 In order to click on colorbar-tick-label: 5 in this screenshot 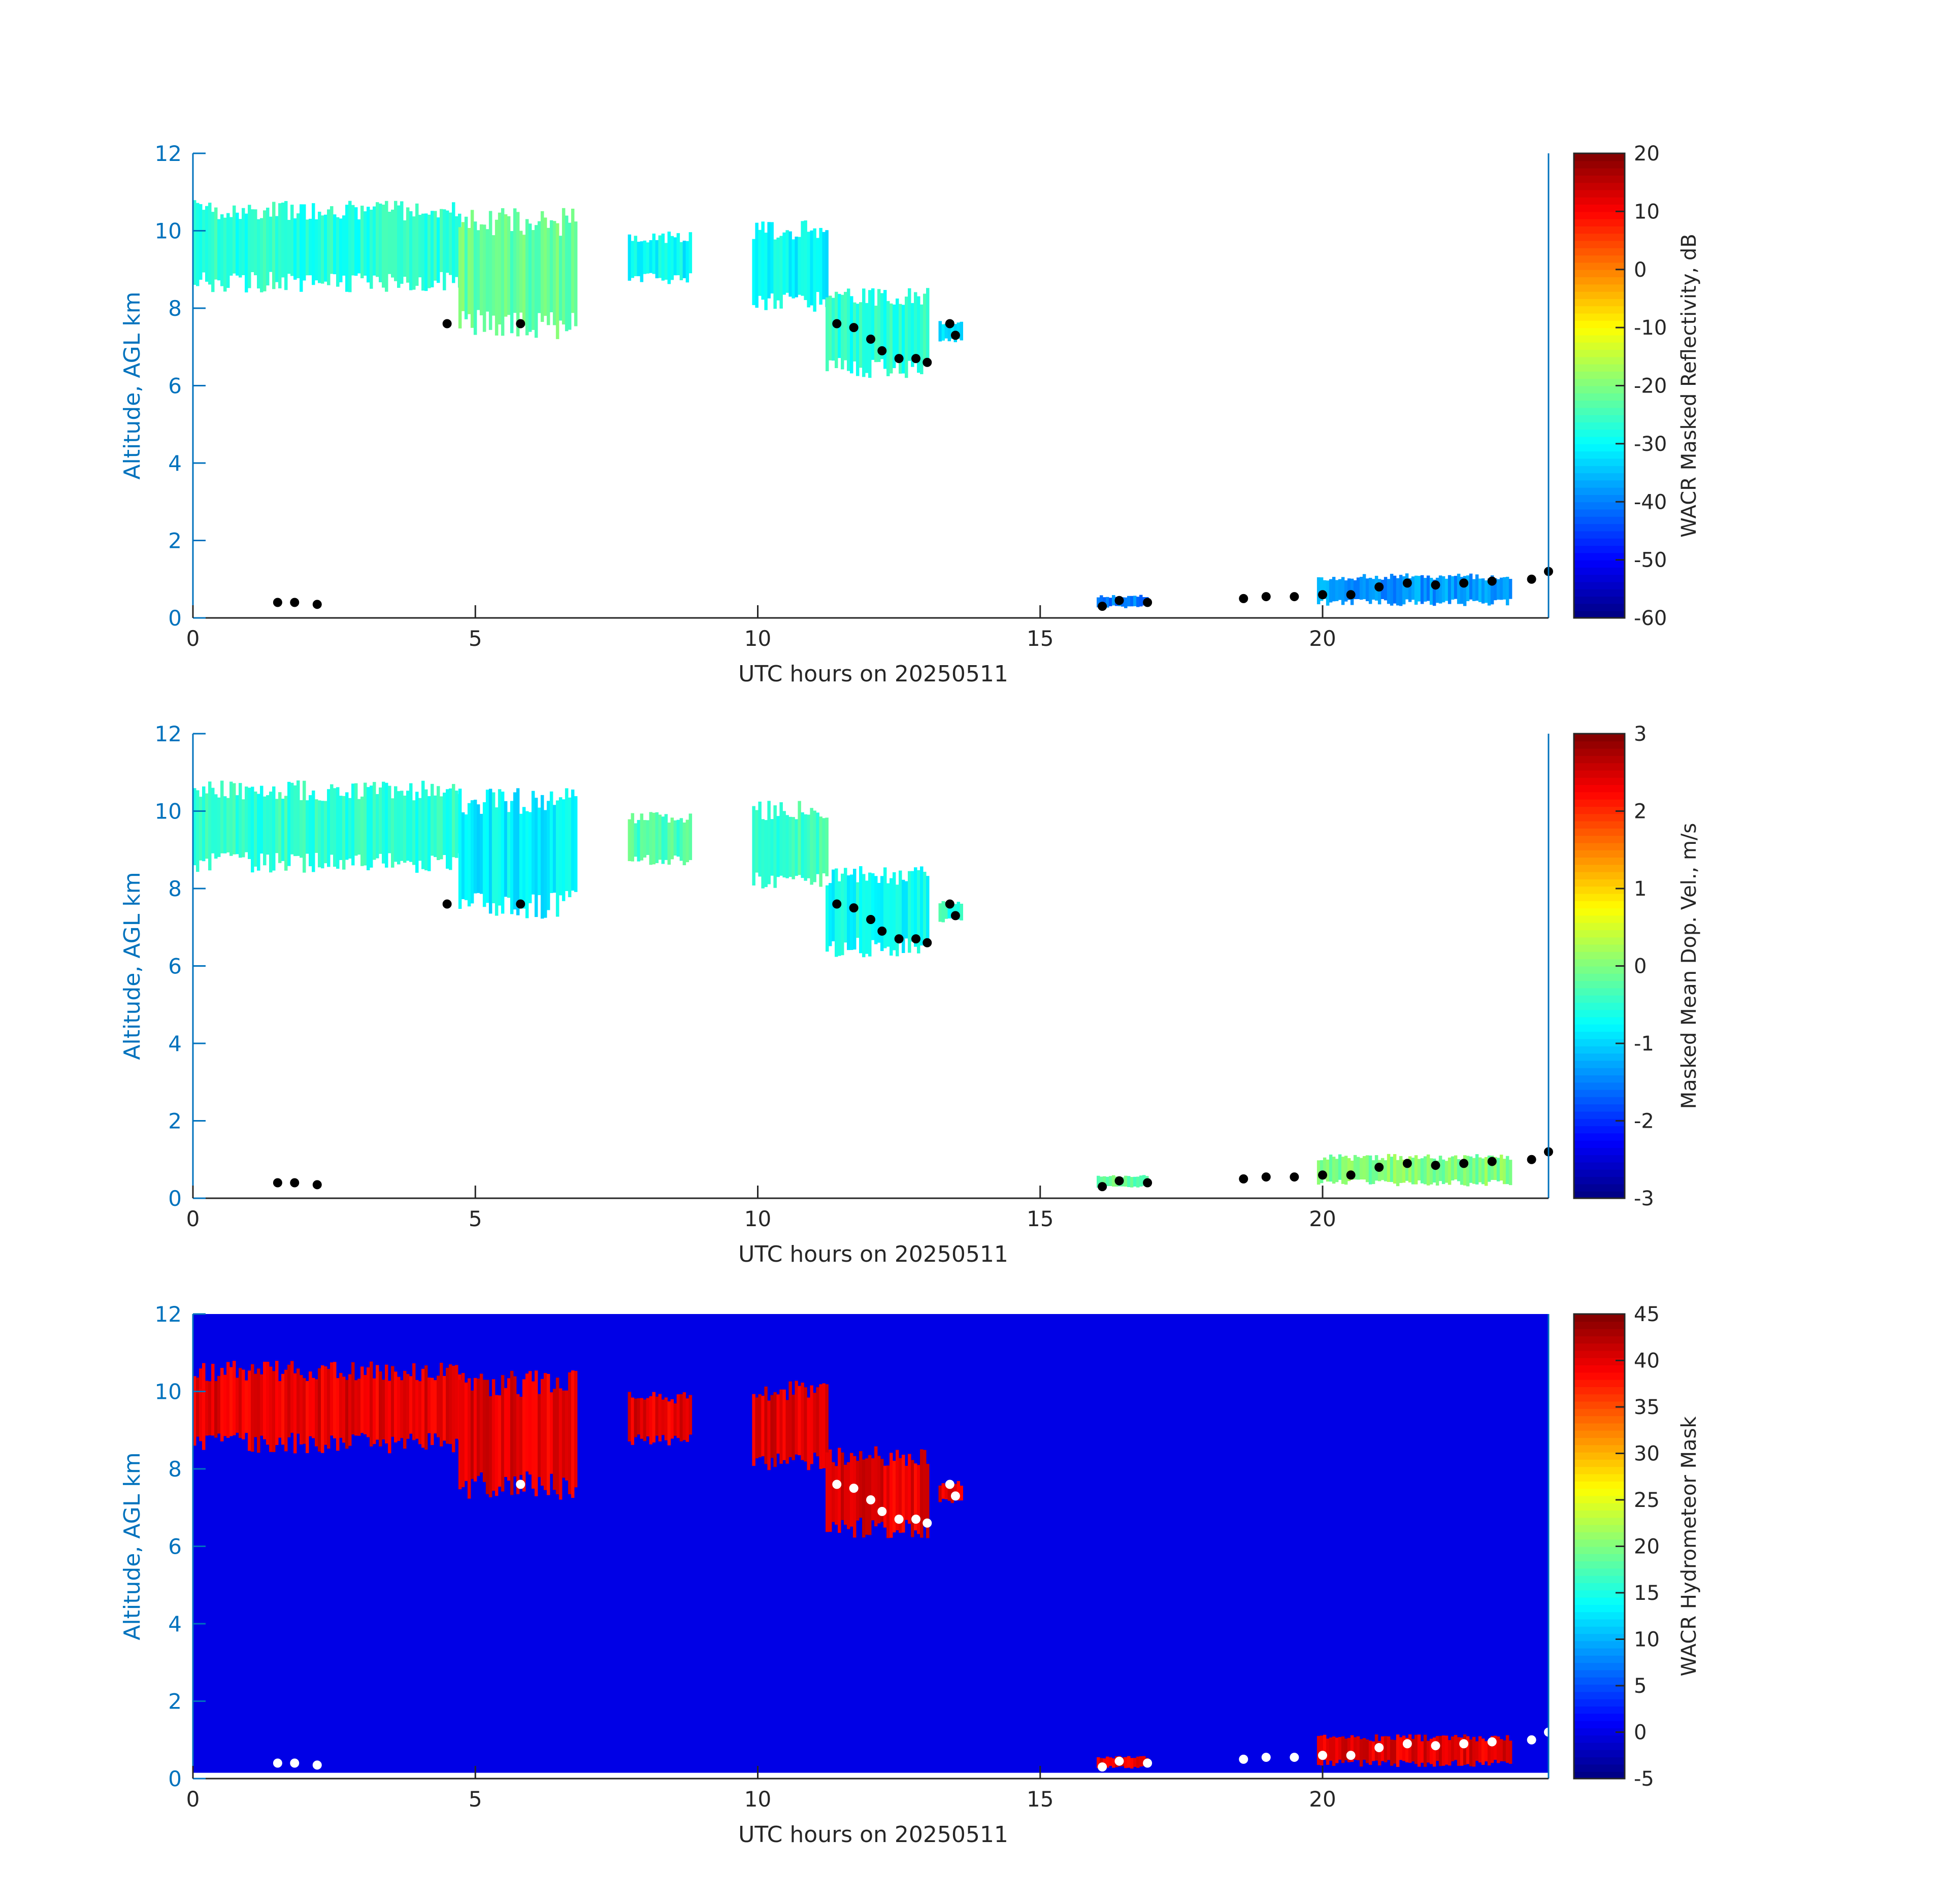, I will do `click(1640, 1687)`.